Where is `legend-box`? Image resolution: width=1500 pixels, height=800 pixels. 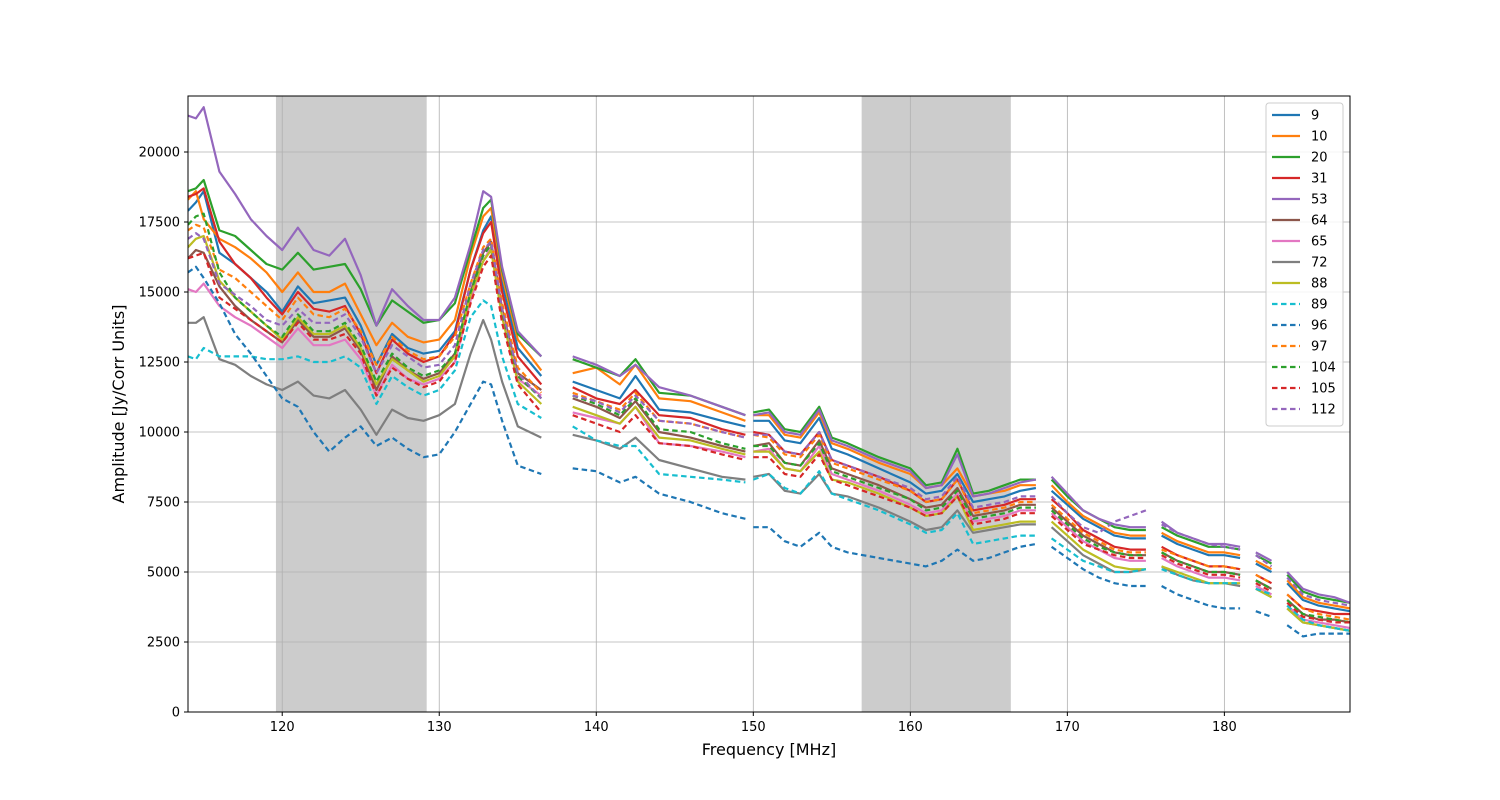
legend-box is located at coordinates (1304, 264).